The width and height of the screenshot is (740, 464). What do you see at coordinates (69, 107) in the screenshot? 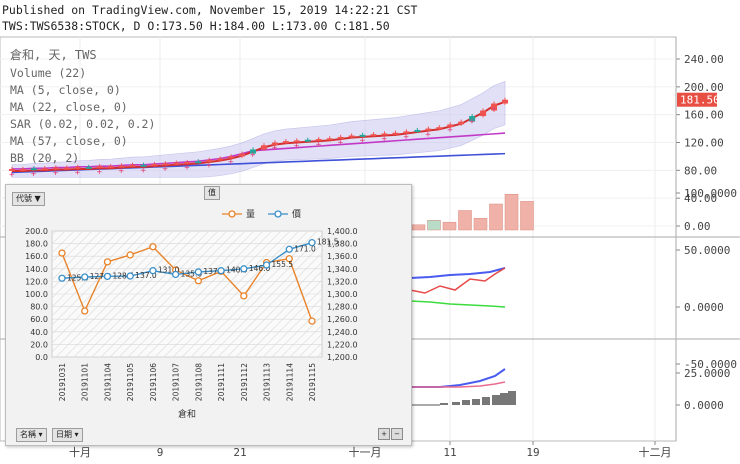
I see `indicator-ma22: MA (22, close, 0)` at bounding box center [69, 107].